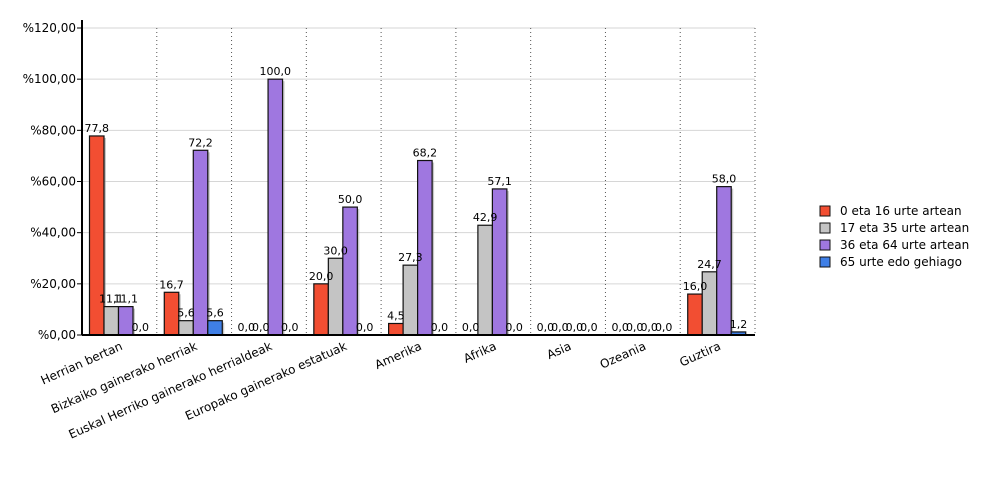  I want to click on data-label: 77,8, so click(97, 128).